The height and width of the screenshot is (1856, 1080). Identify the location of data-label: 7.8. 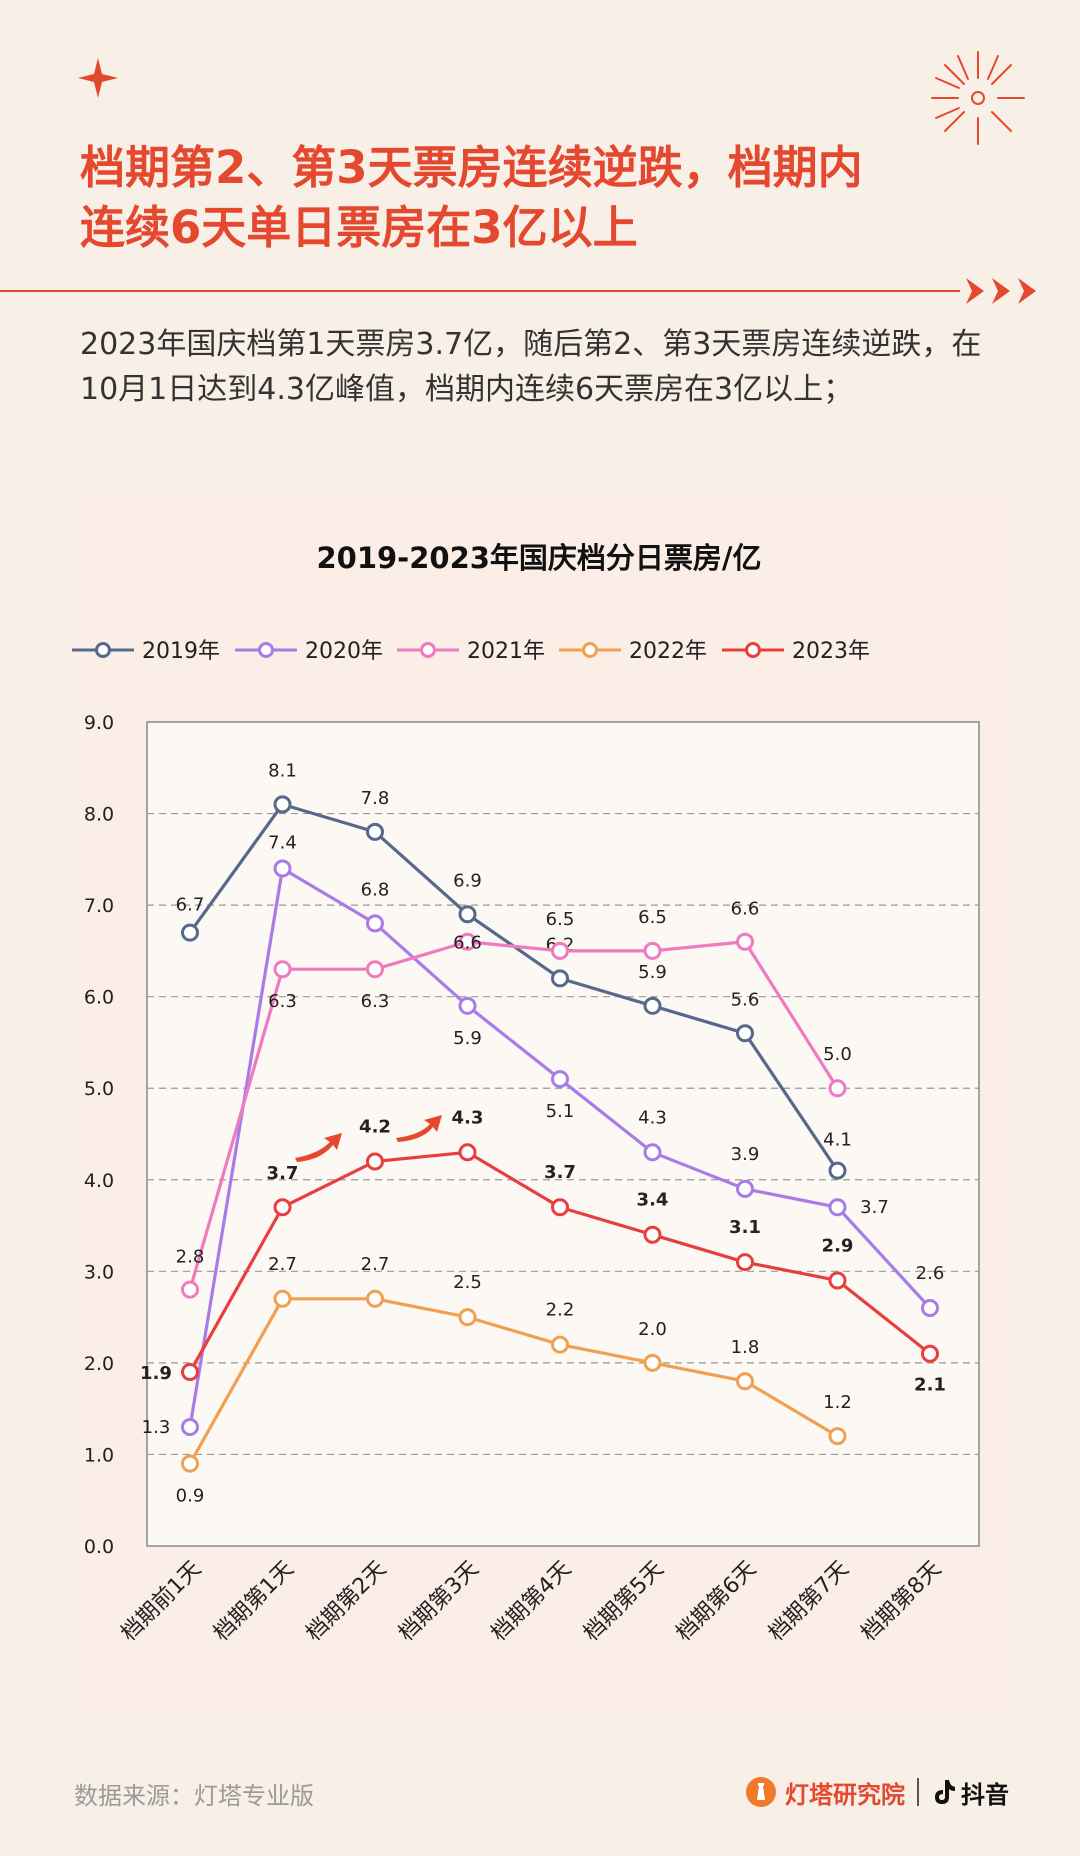
(375, 798).